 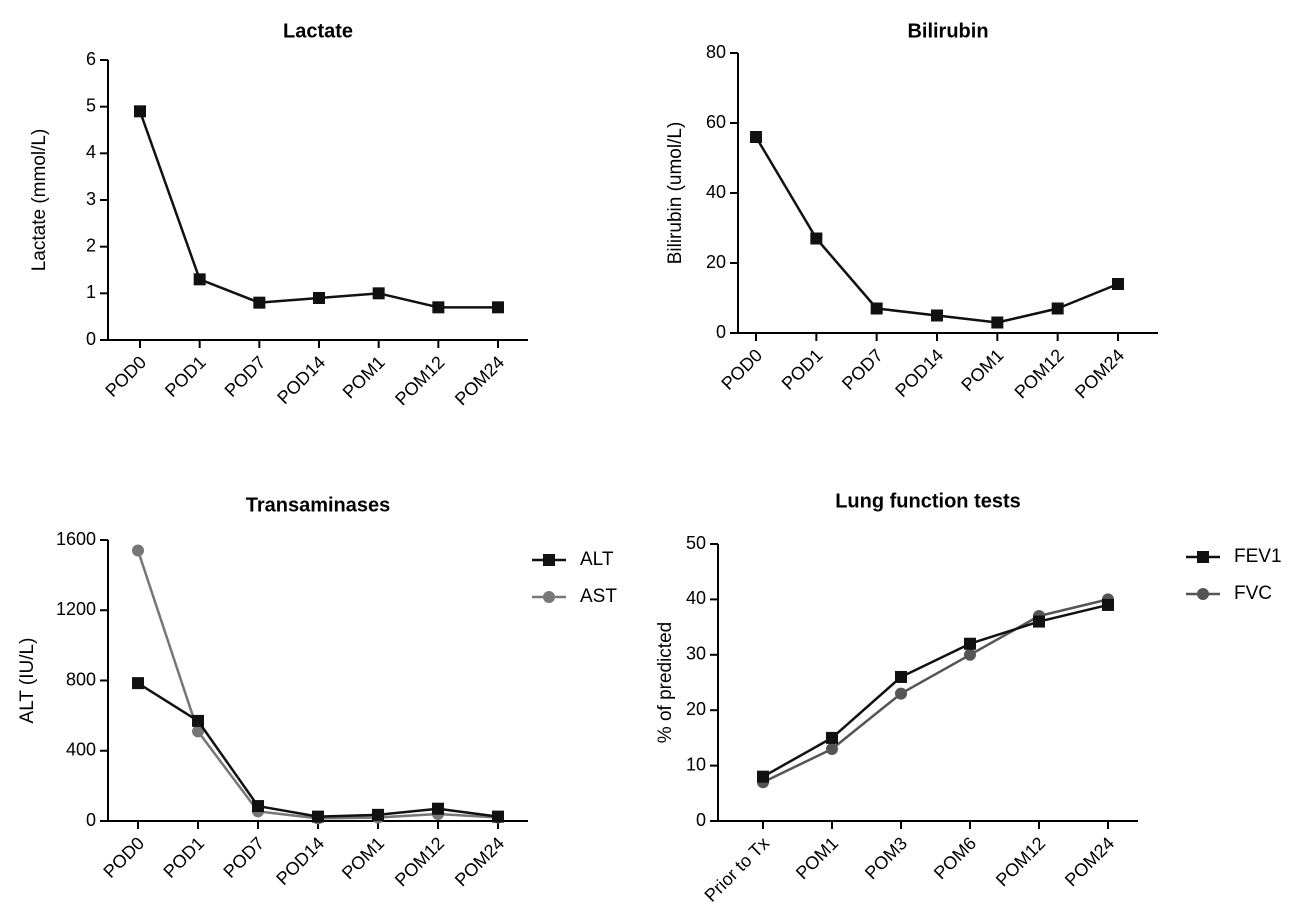 What do you see at coordinates (91, 292) in the screenshot?
I see `y-tick-label: 1` at bounding box center [91, 292].